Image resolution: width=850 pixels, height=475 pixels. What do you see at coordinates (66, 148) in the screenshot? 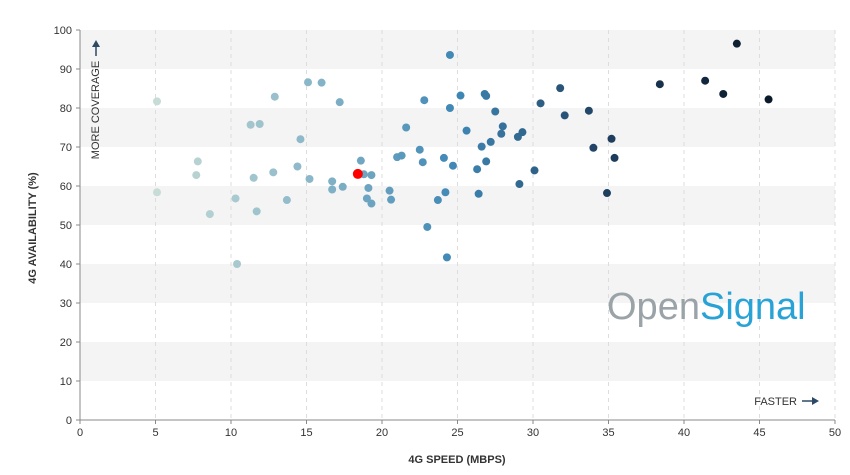
I see `y-tick-label: 70` at bounding box center [66, 148].